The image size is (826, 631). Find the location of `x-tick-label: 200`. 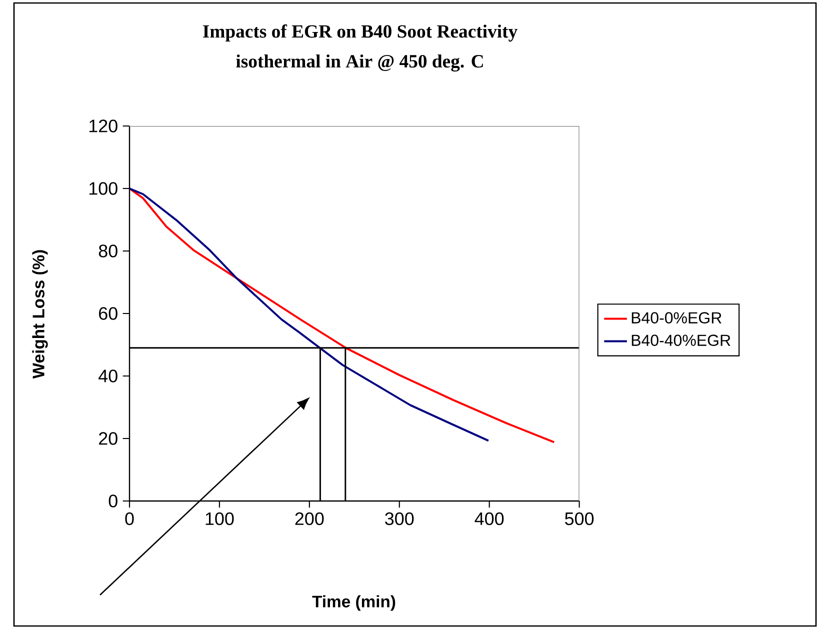

x-tick-label: 200 is located at coordinates (309, 519).